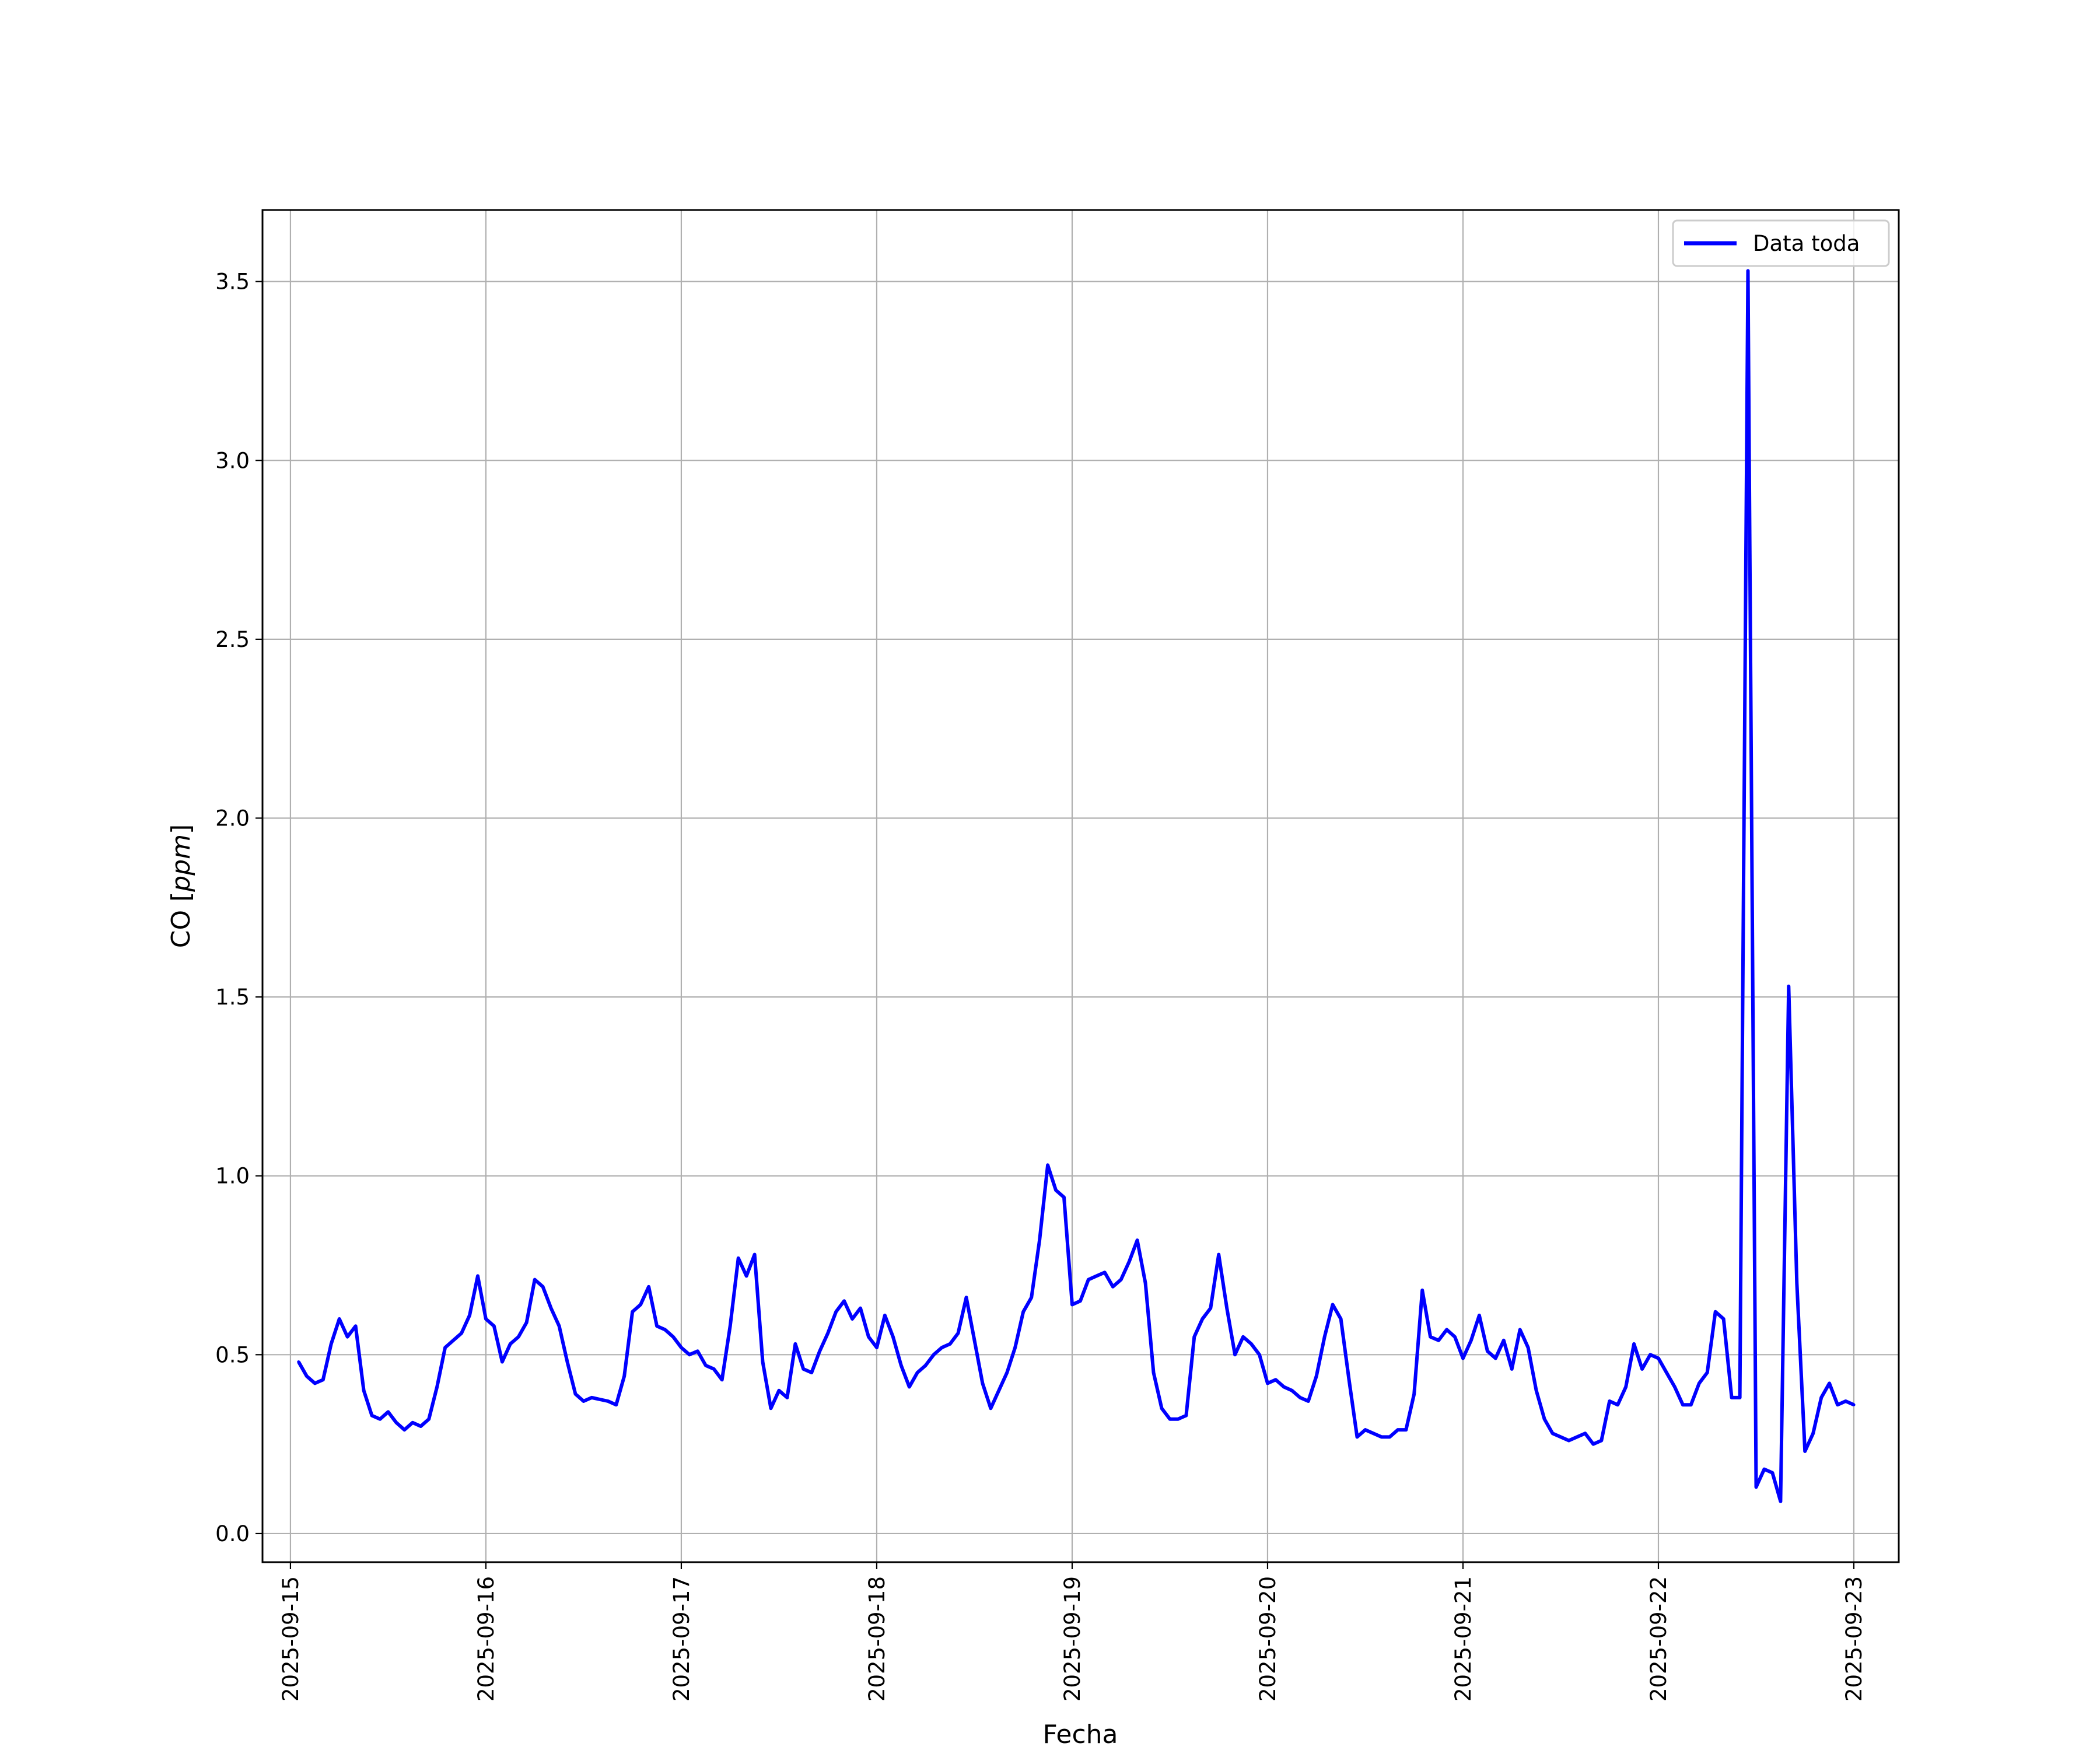 The width and height of the screenshot is (2100, 1750). Describe the element at coordinates (1463, 1639) in the screenshot. I see `x-tick-label: 2025-09-21` at that location.